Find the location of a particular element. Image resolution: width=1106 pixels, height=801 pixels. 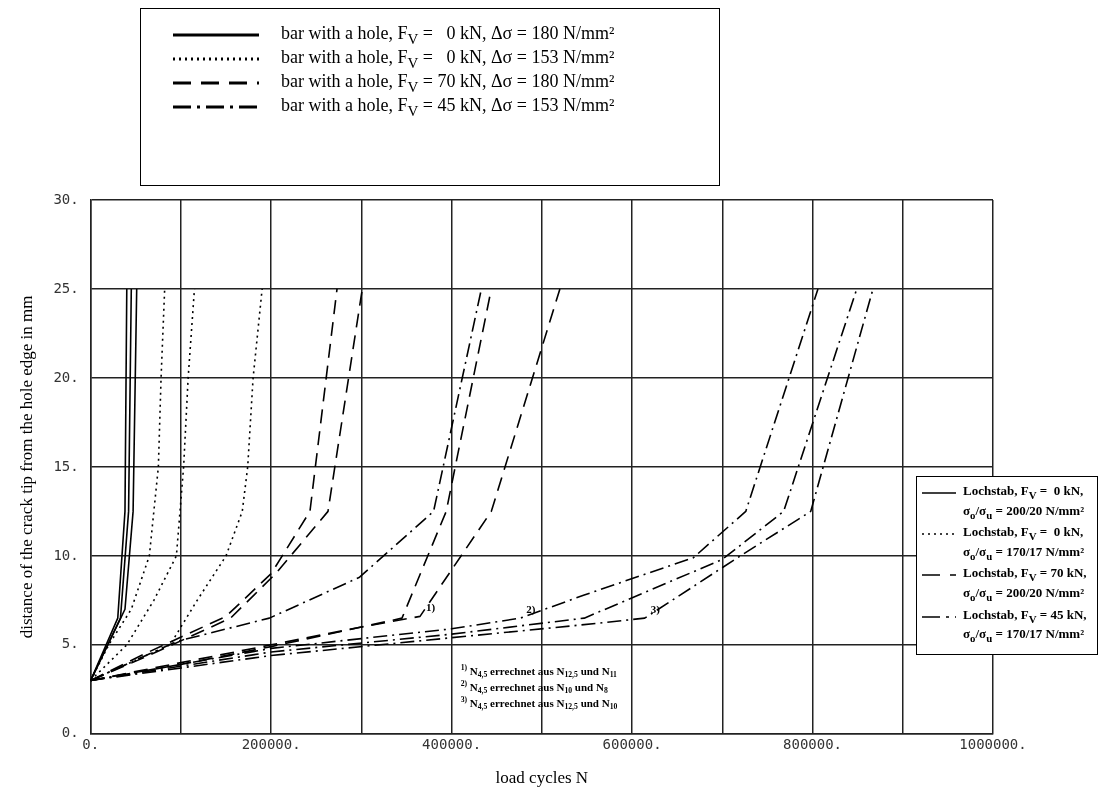

y-tick-label: 15. is located at coordinates (66, 465).